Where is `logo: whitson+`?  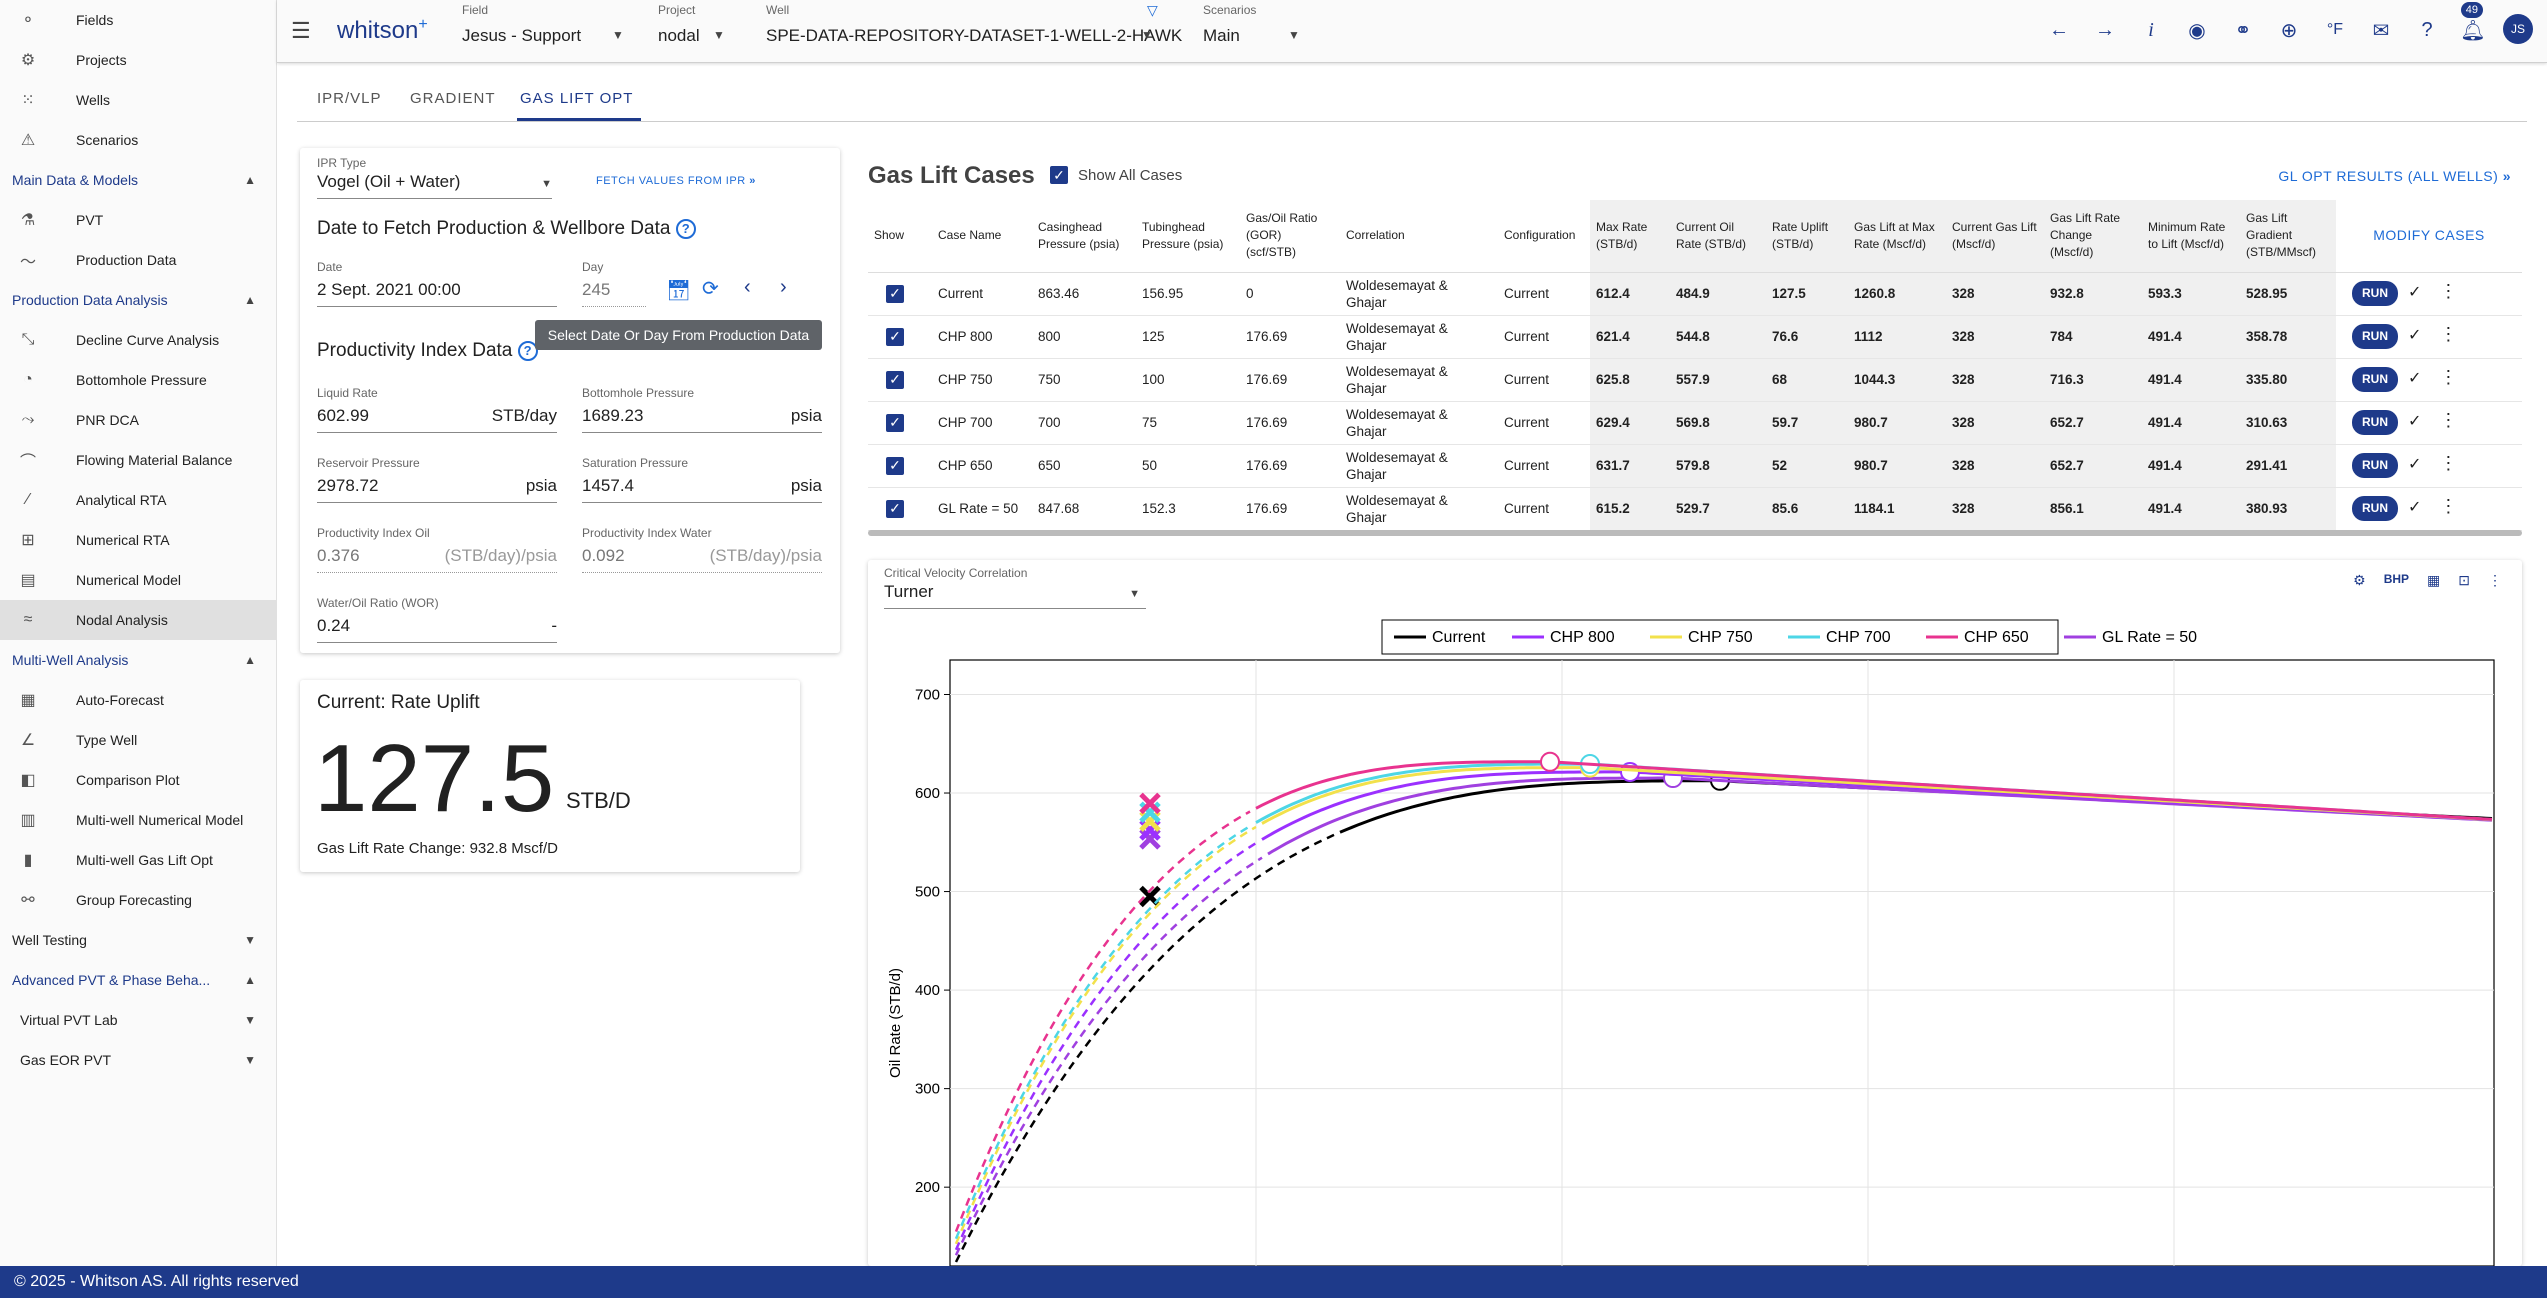 logo: whitson+ is located at coordinates (382, 30).